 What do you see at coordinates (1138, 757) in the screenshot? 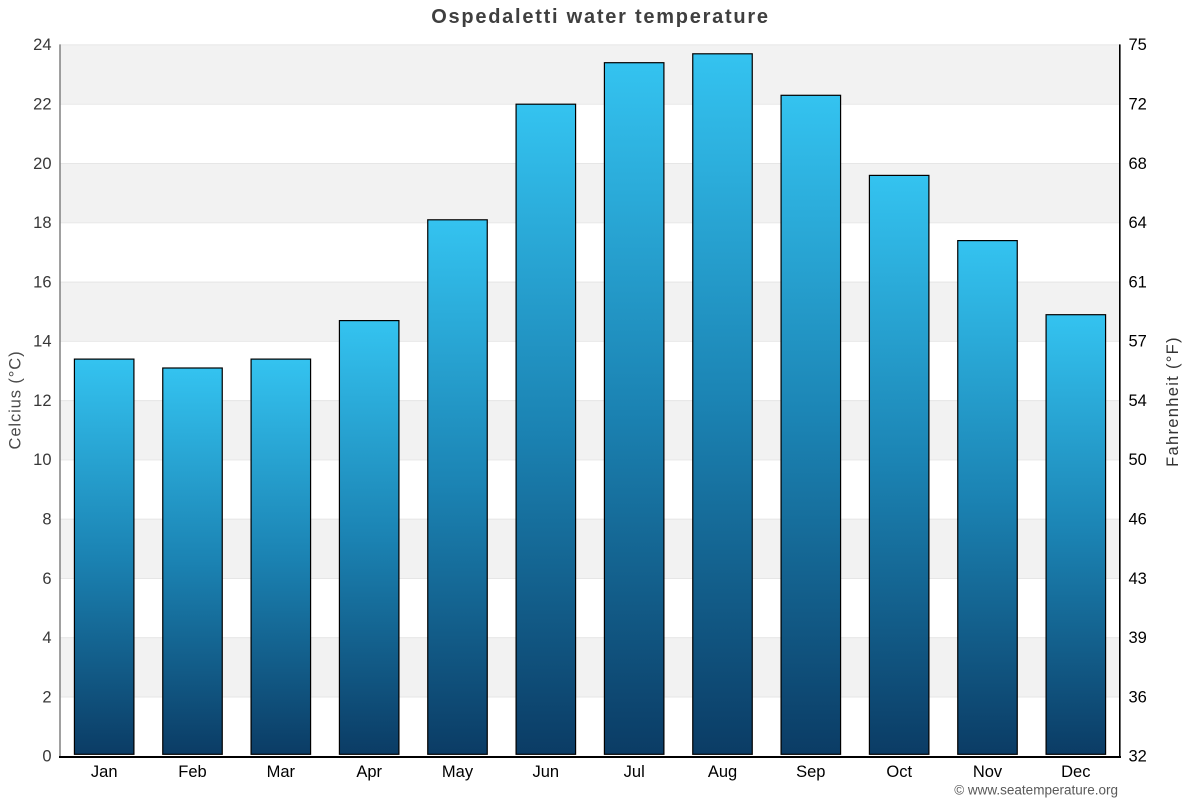
I see `svg-text: 32` at bounding box center [1138, 757].